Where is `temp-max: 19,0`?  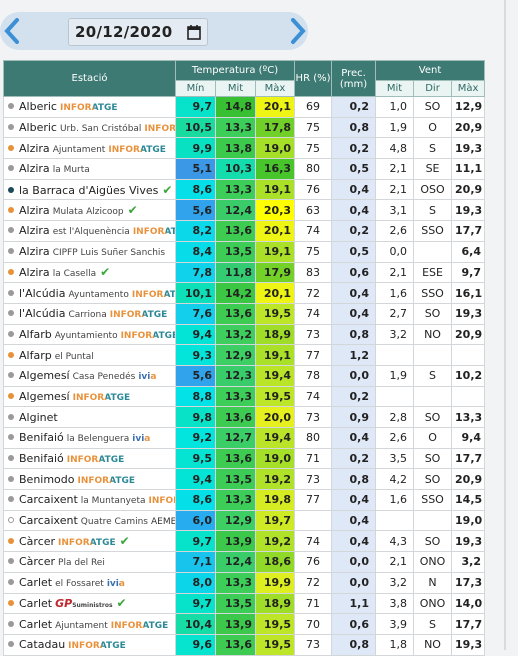 temp-max: 19,0 is located at coordinates (275, 458).